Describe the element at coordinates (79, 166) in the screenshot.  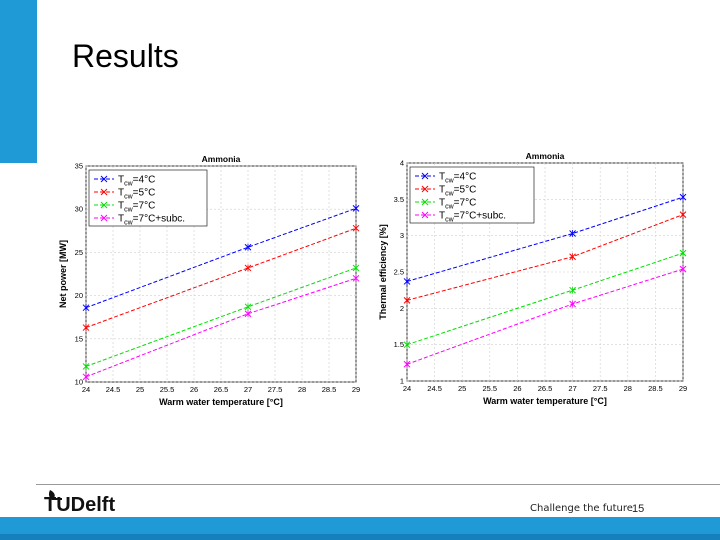
I see `y-tick-label: 35` at that location.